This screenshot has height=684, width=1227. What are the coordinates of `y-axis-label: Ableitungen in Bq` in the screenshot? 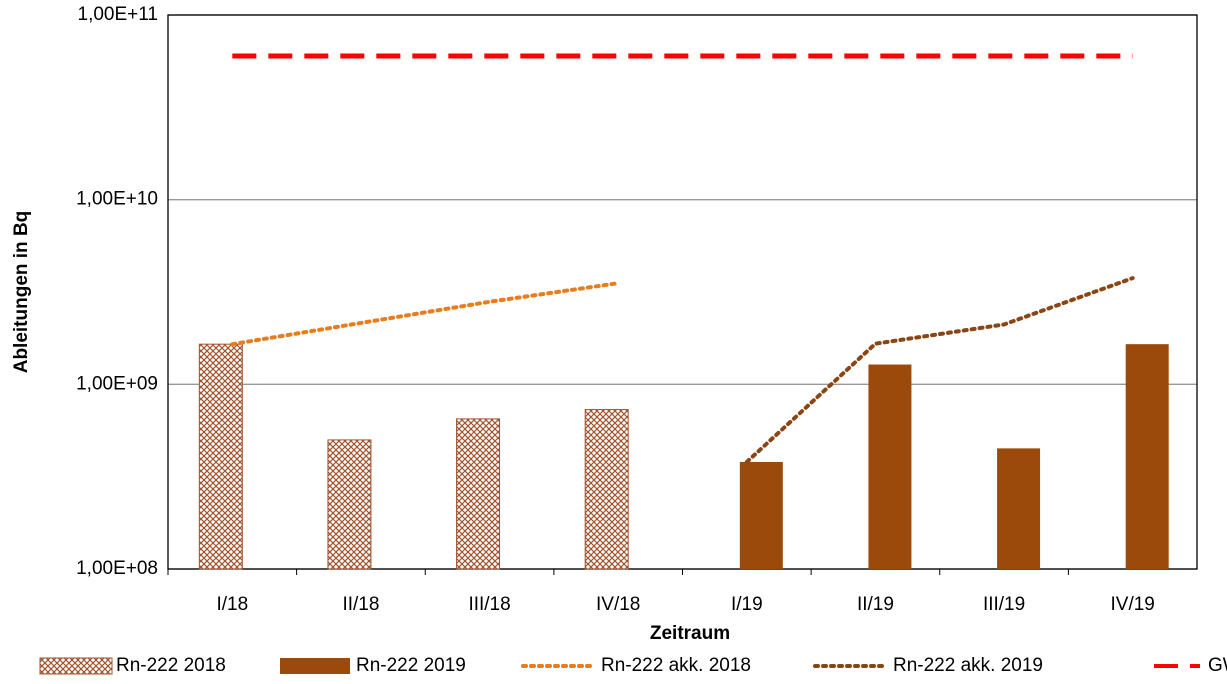 It's located at (21, 292).